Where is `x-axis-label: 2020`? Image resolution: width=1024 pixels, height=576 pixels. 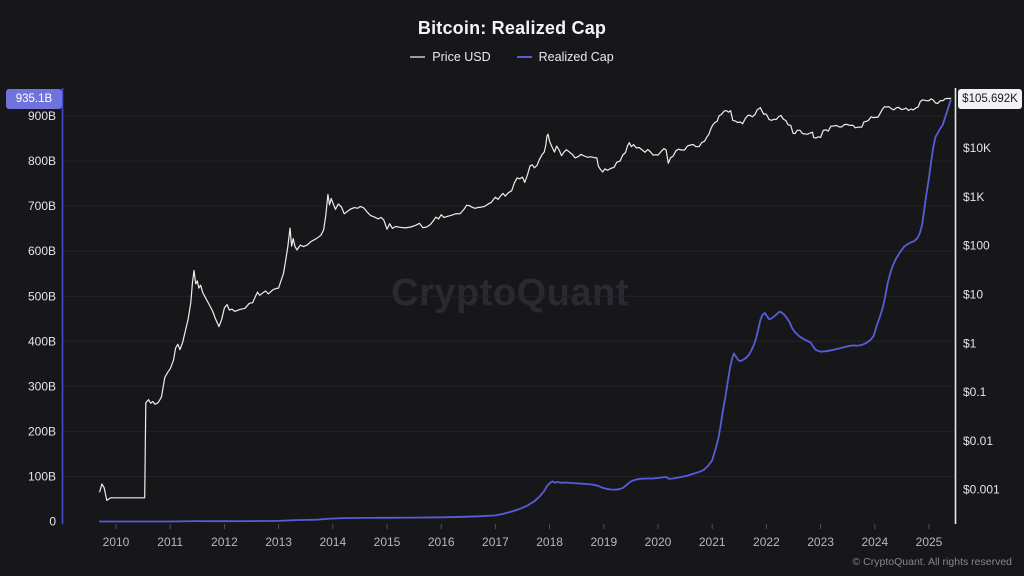 x-axis-label: 2020 is located at coordinates (658, 542).